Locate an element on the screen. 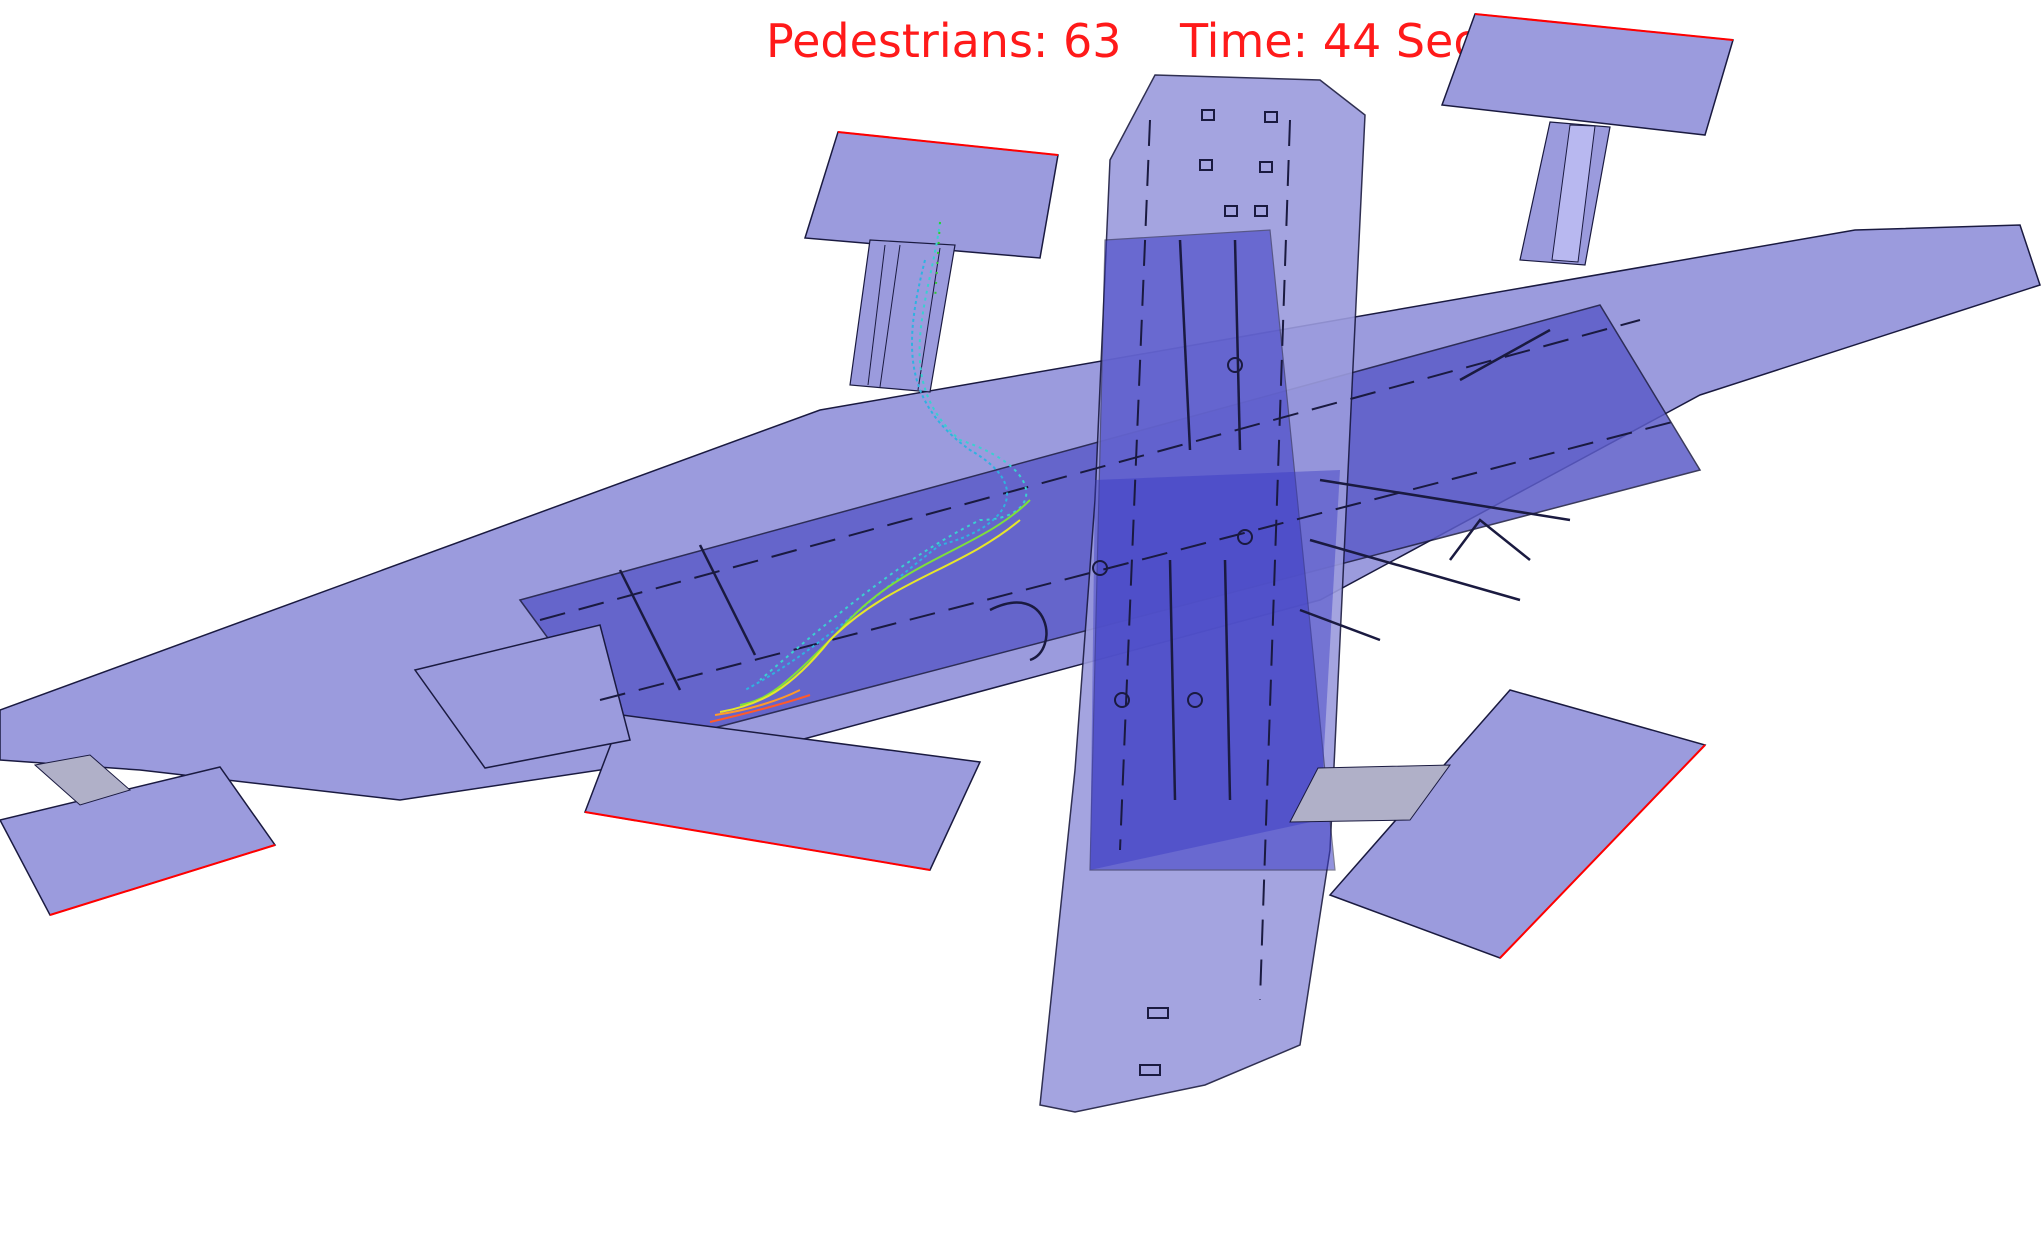 This screenshot has height=1233, width=2044. entrance-block-south-east is located at coordinates (1517, 824).